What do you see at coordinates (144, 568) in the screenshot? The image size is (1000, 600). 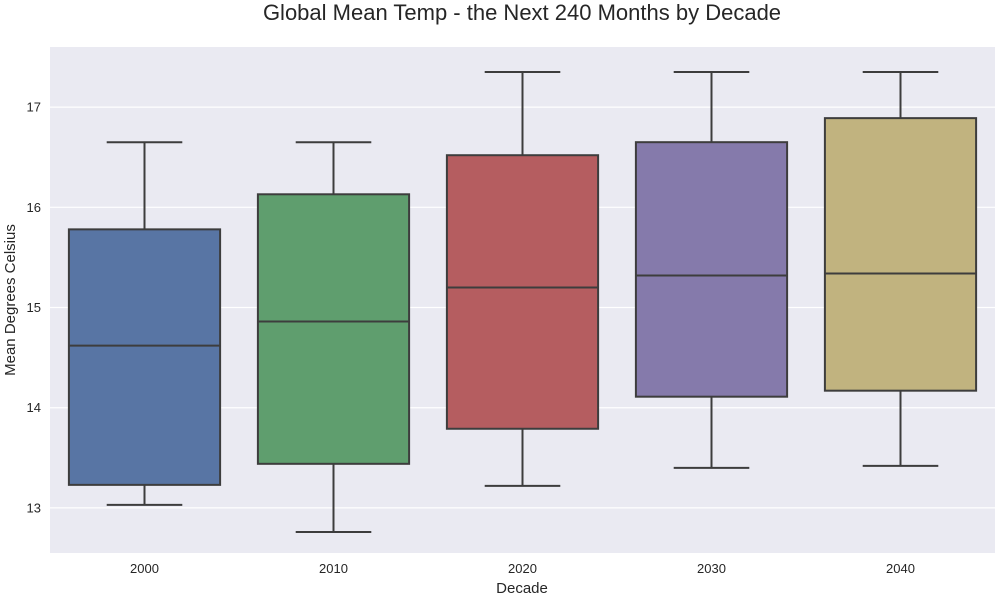 I see `x-tick-label: 2000` at bounding box center [144, 568].